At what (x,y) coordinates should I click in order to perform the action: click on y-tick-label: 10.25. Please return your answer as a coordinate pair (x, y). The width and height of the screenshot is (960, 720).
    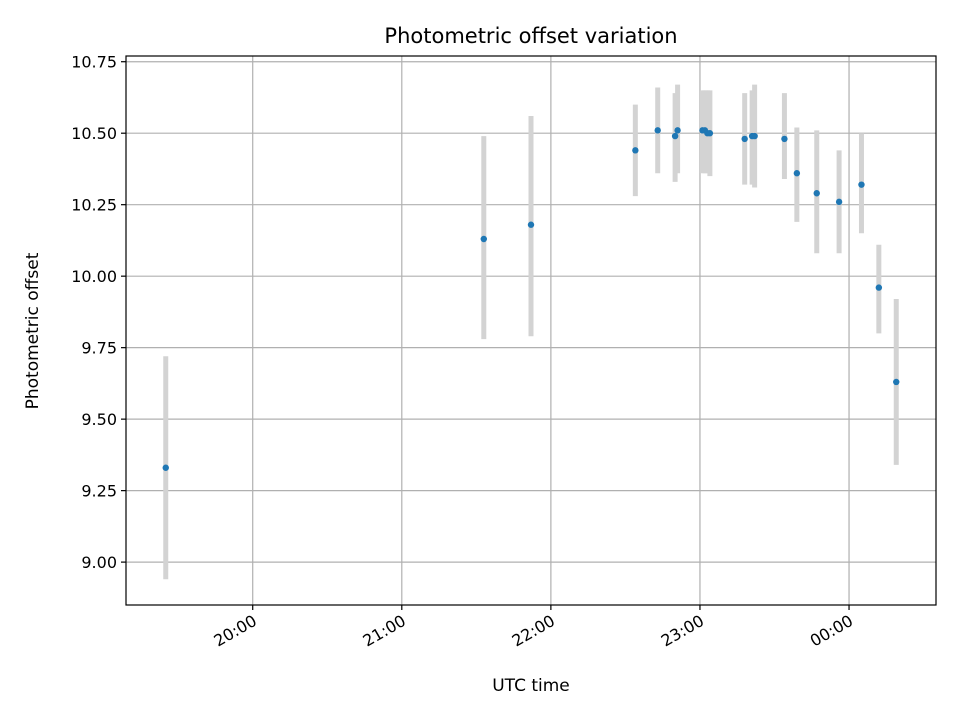
    Looking at the image, I should click on (94, 205).